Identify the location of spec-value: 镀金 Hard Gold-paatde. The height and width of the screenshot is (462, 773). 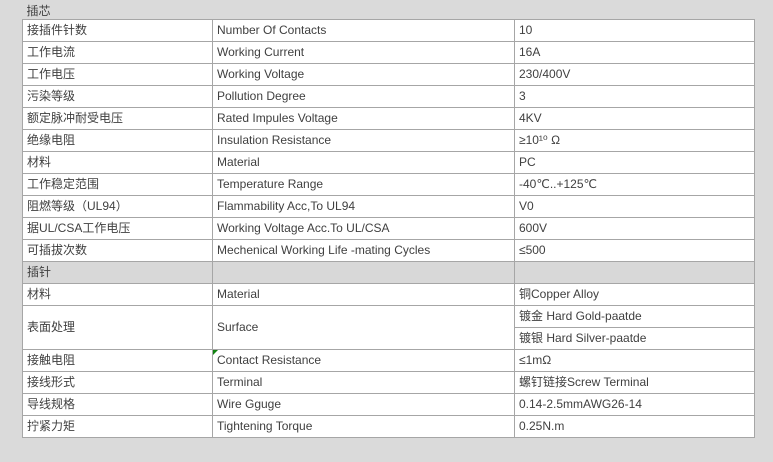
(634, 316).